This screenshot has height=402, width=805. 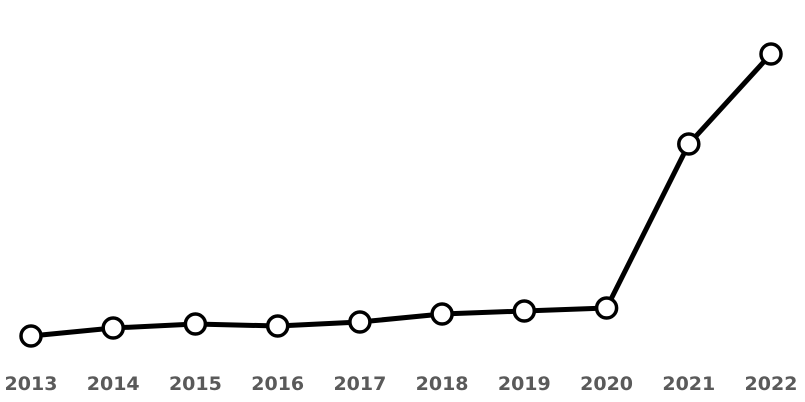 I want to click on data-point-2019, so click(x=524, y=311).